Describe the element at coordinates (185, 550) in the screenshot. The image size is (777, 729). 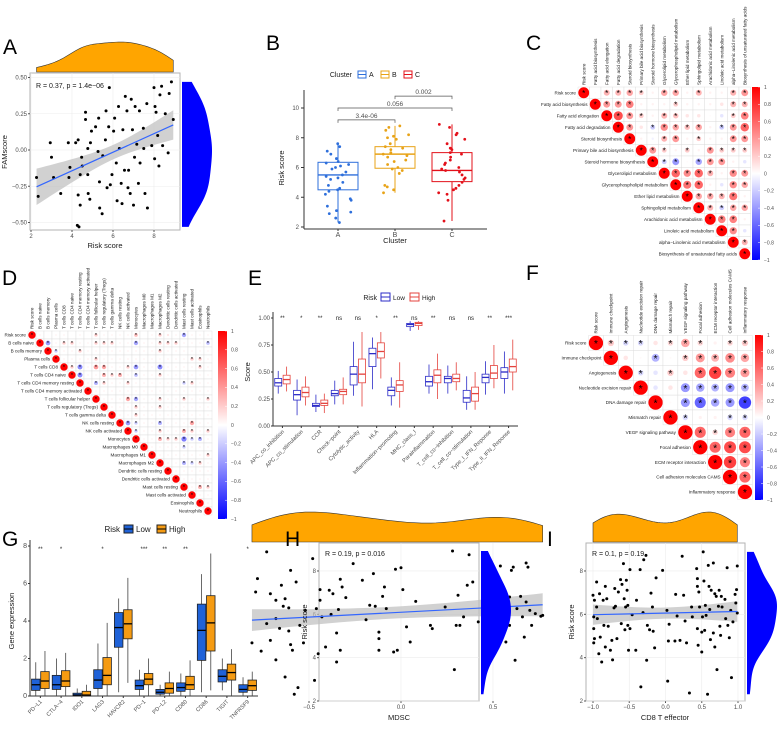
I see `significance-label: **` at that location.